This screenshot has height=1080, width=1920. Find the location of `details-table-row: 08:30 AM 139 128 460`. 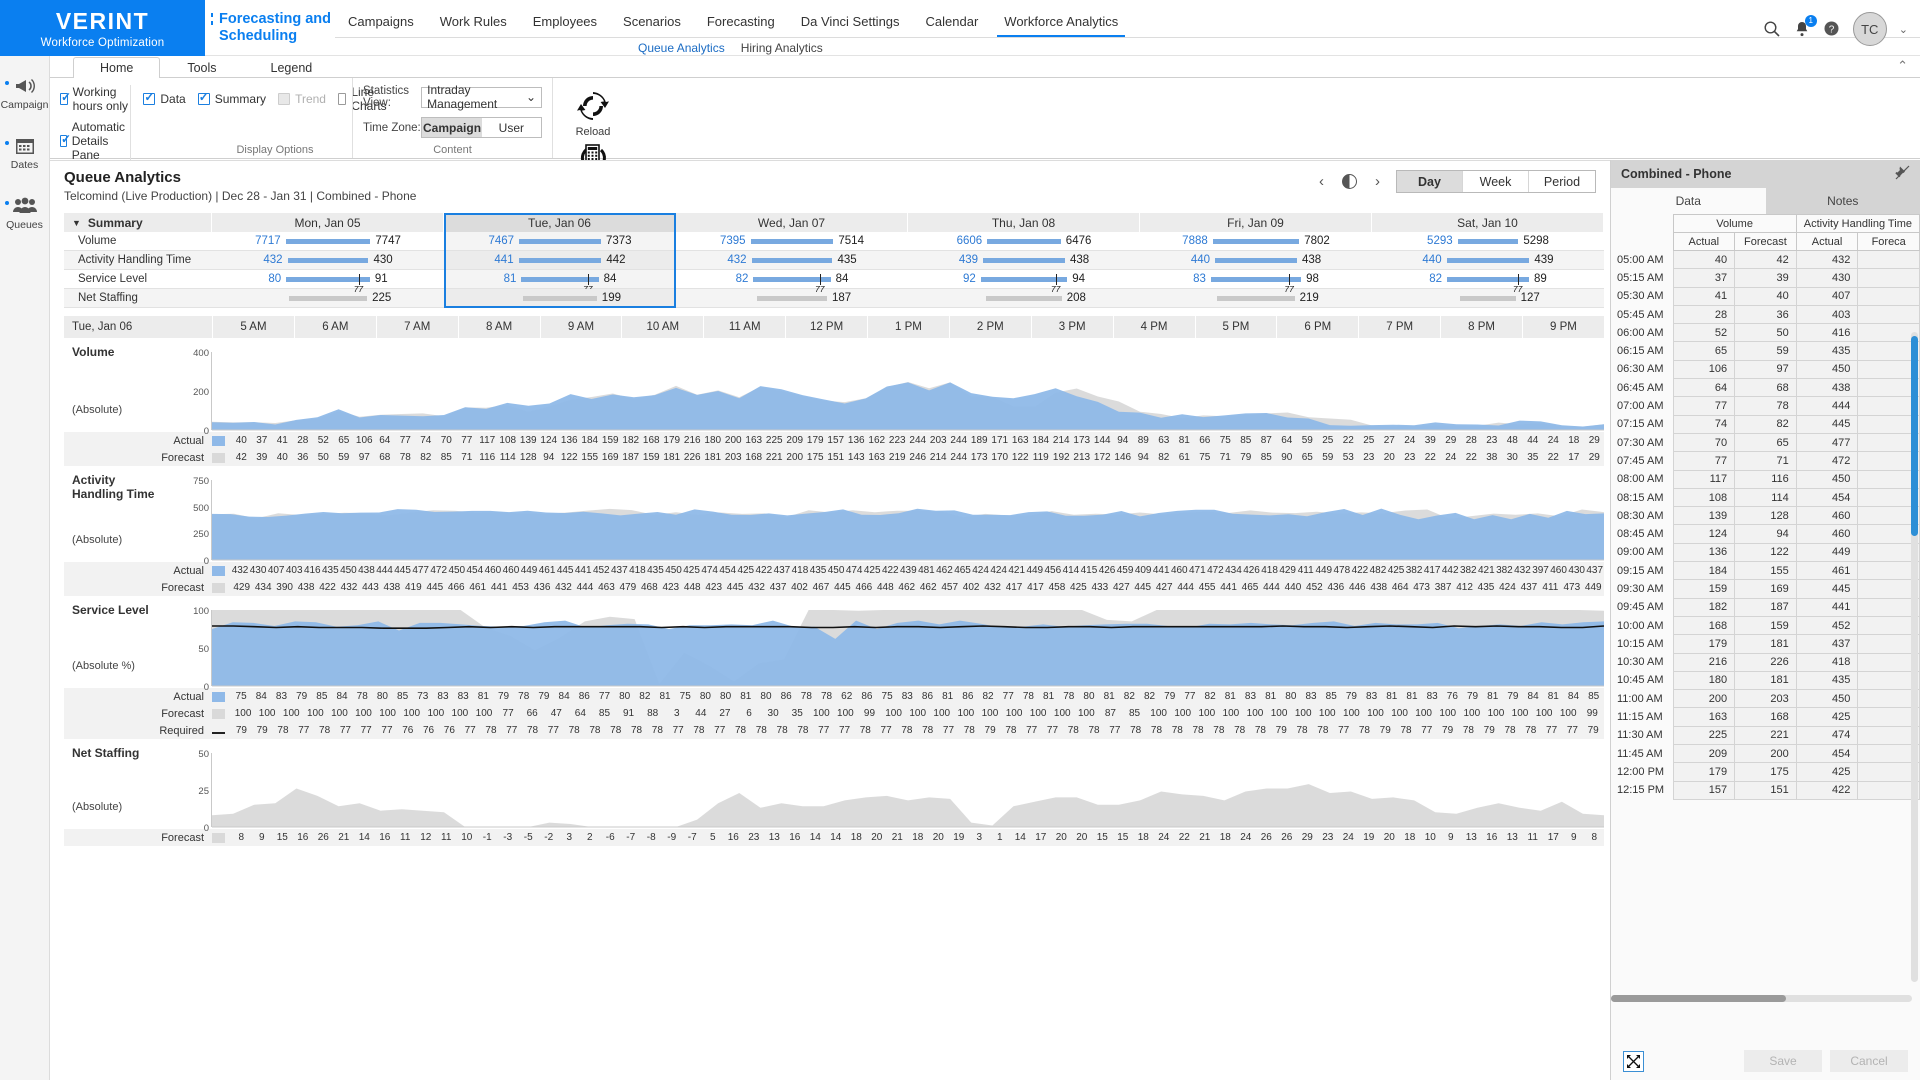

details-table-row: 08:30 AM 139 128 460 is located at coordinates (1765, 516).